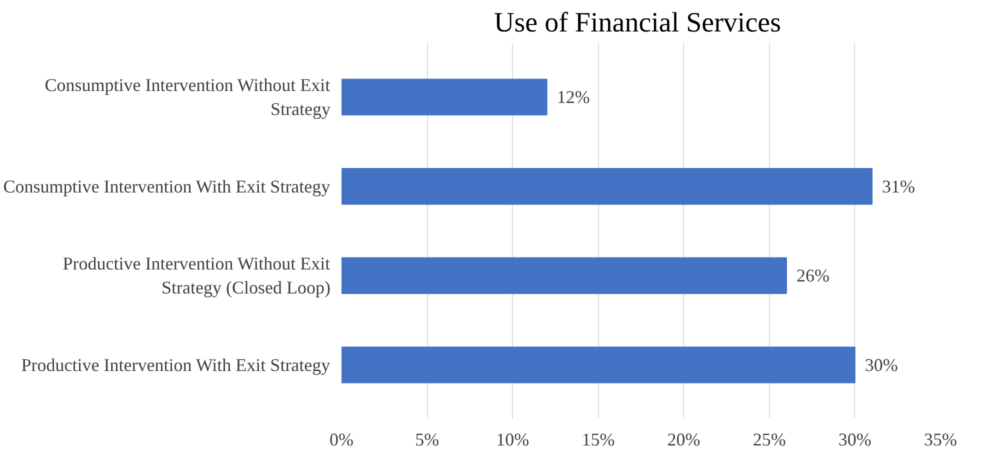  I want to click on data-label: 31%, so click(899, 186).